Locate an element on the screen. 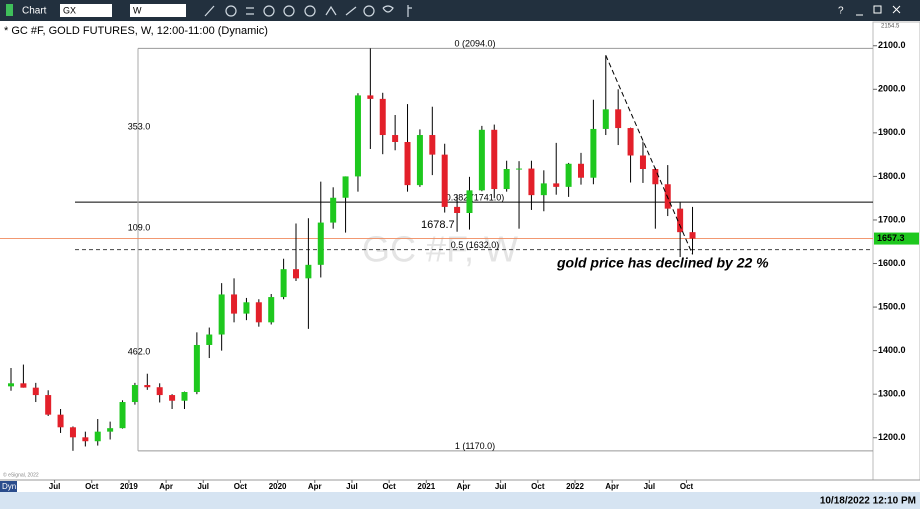 The image size is (920, 509). trend-line is located at coordinates (649, 155).